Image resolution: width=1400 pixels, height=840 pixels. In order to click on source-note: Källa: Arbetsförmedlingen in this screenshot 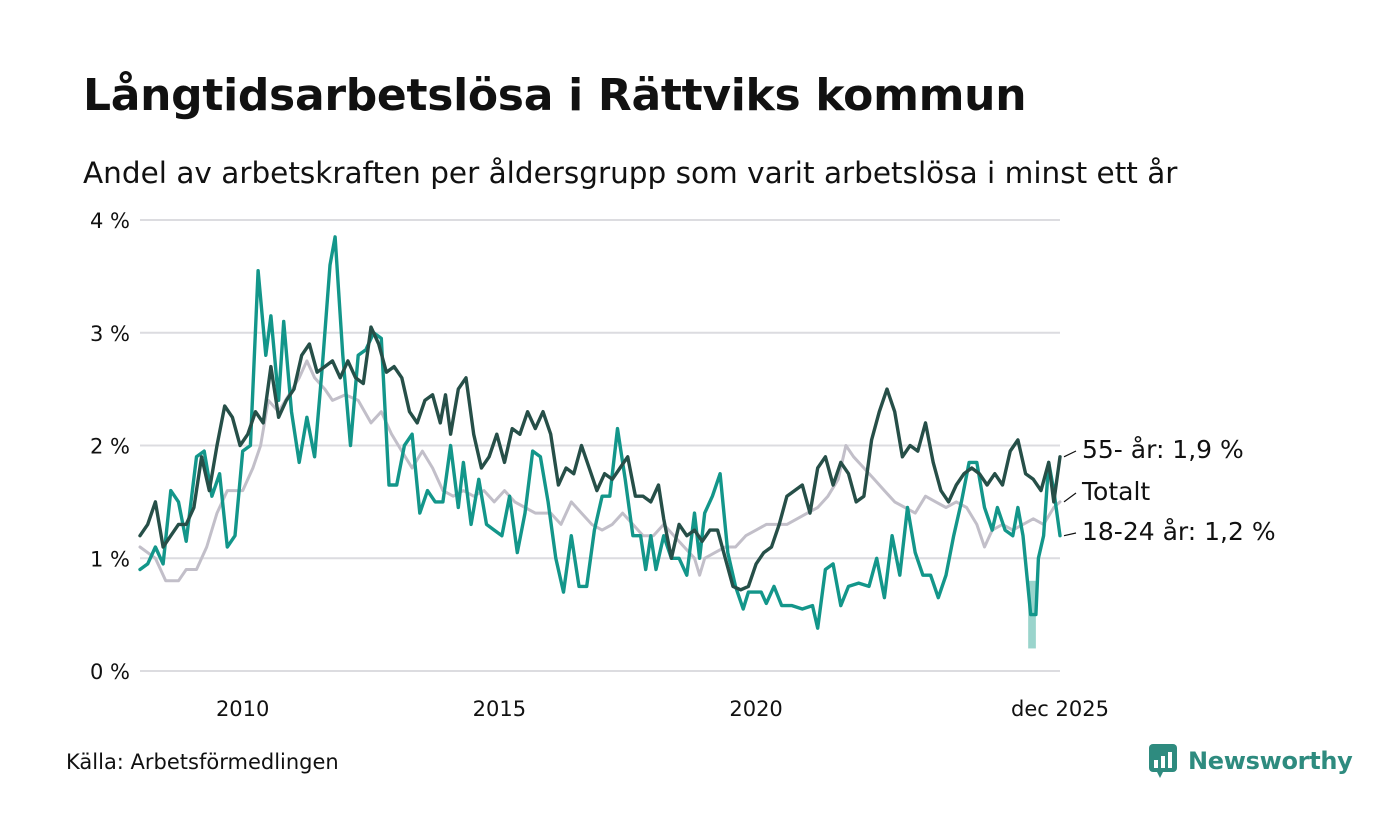, I will do `click(202, 762)`.